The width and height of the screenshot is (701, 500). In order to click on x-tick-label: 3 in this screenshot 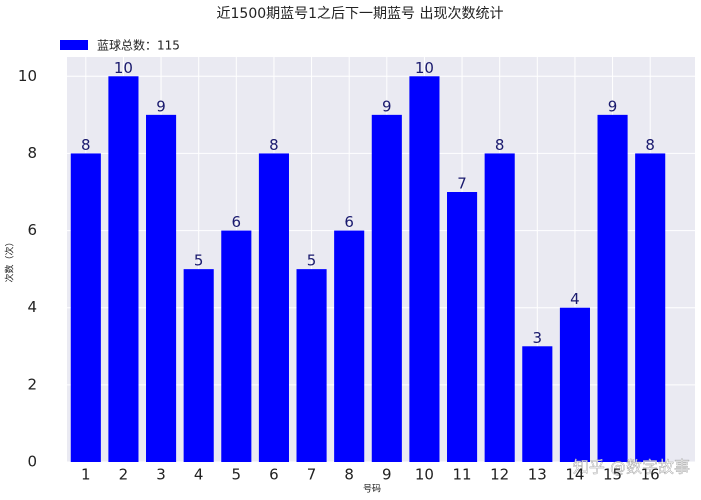, I will do `click(161, 475)`.